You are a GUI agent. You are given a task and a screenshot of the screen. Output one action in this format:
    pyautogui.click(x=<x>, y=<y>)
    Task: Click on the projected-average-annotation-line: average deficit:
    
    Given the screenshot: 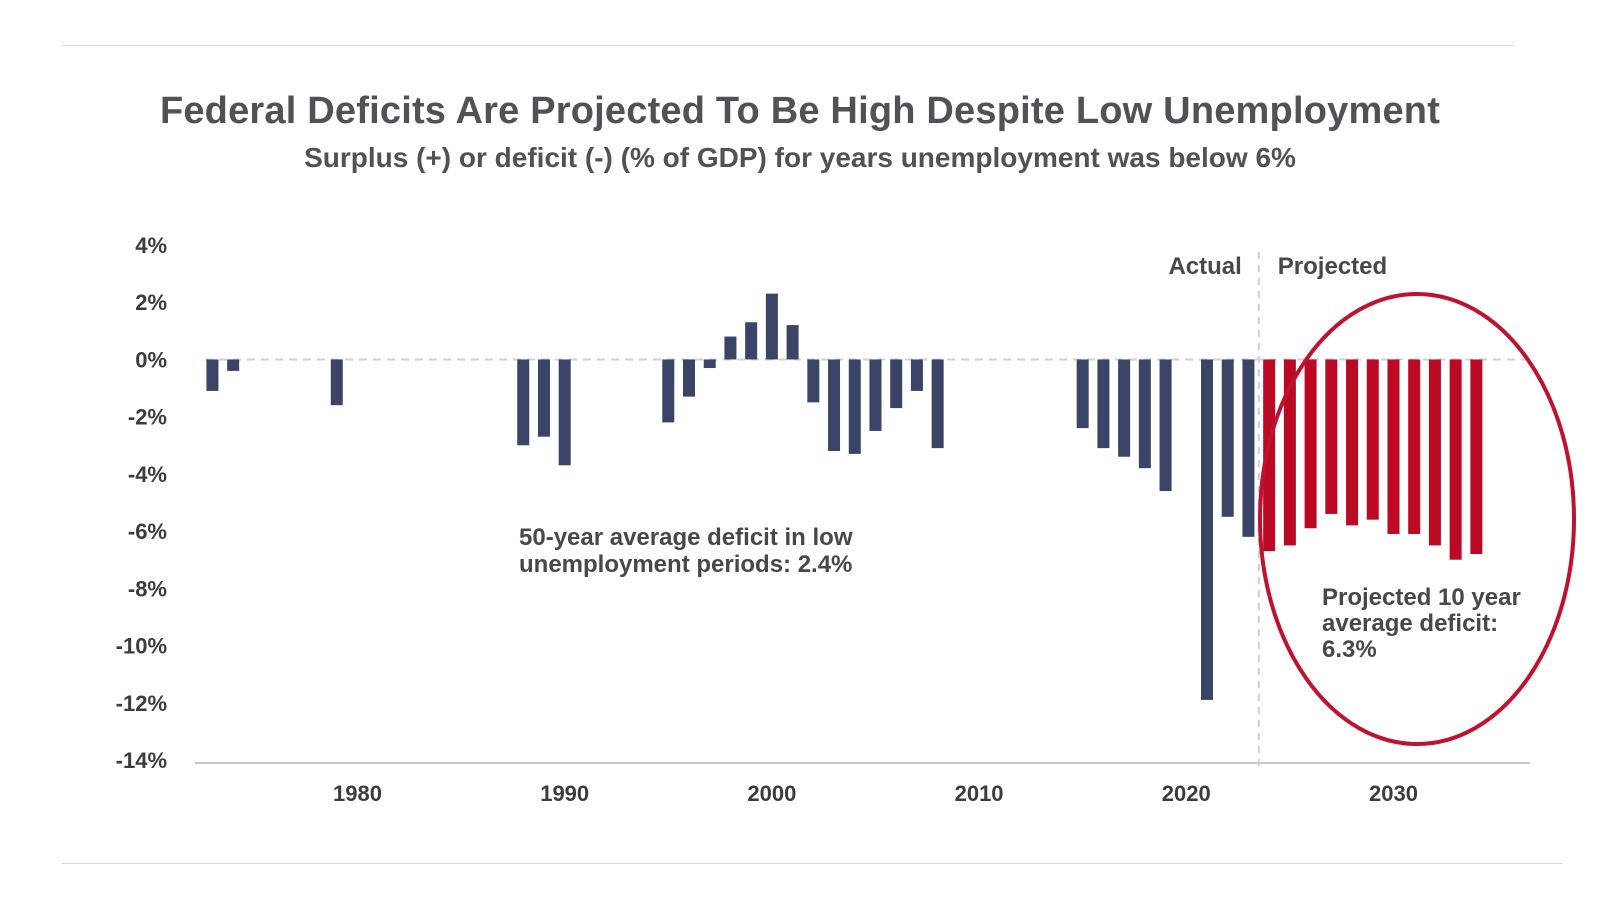 What is the action you would take?
    pyautogui.click(x=1410, y=623)
    